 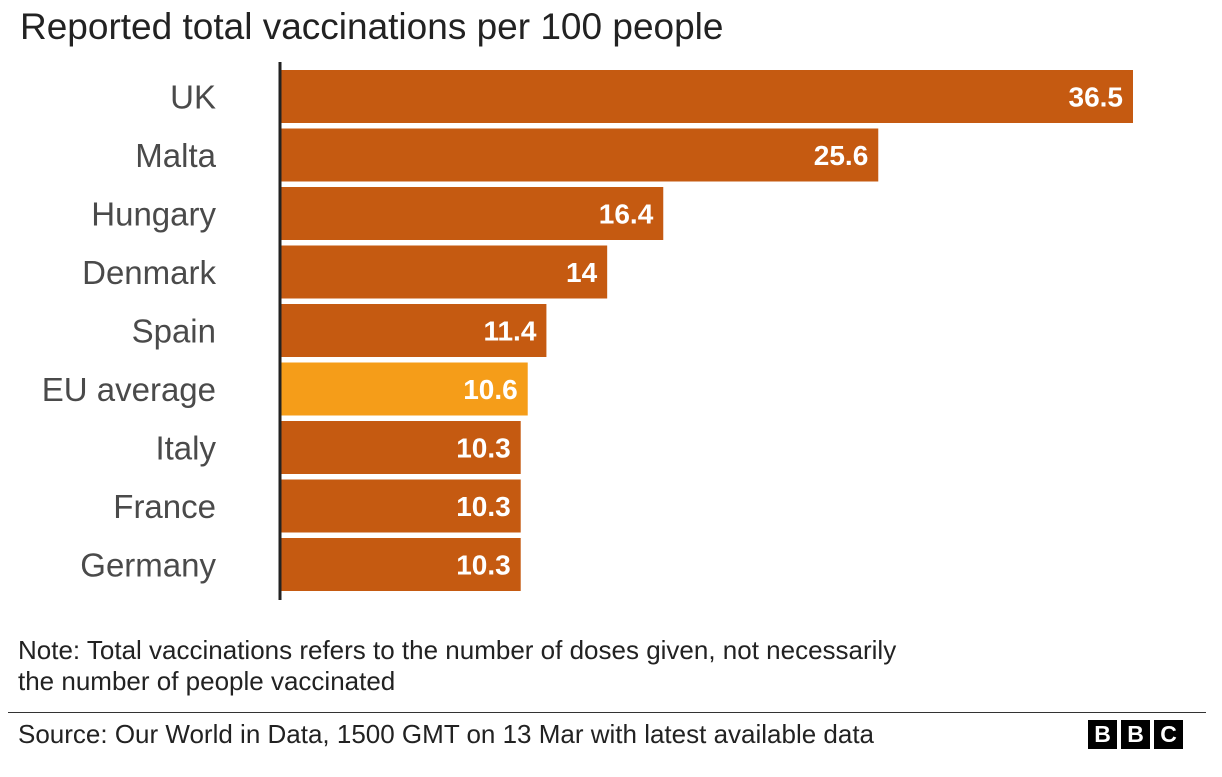 What do you see at coordinates (1168, 734) in the screenshot?
I see `logo-letter-c: C` at bounding box center [1168, 734].